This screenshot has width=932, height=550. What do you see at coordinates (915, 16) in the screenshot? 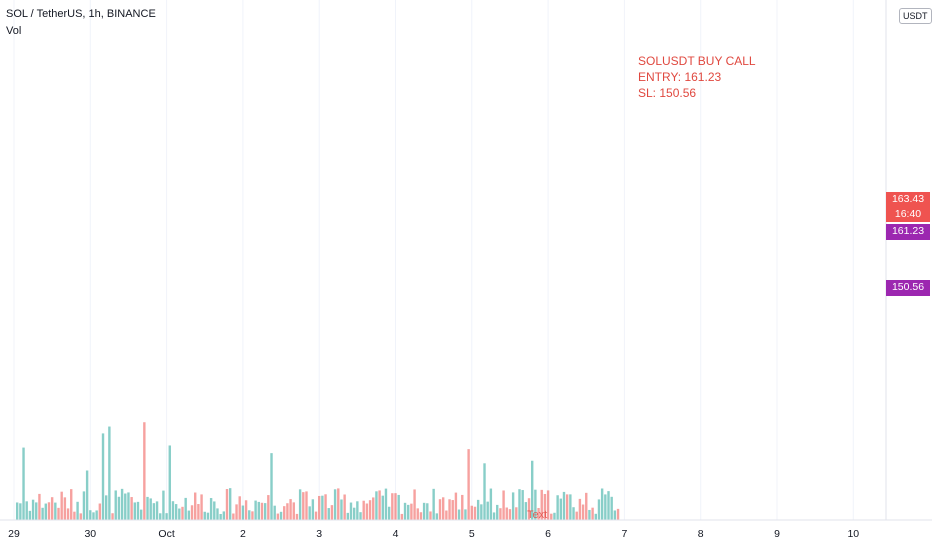
I see `currency-button: USDT` at bounding box center [915, 16].